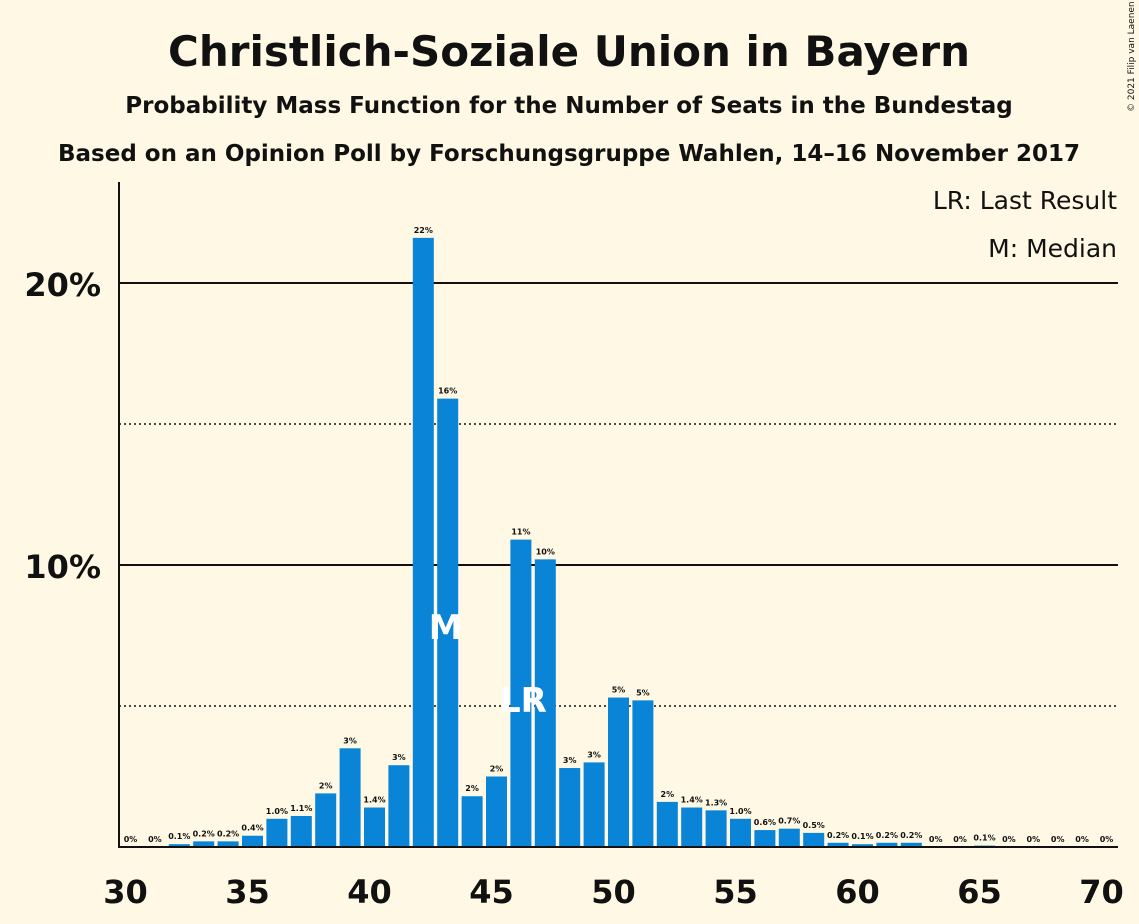 The image size is (1139, 924). What do you see at coordinates (62, 285) in the screenshot?
I see `y-tick-label: 20%` at bounding box center [62, 285].